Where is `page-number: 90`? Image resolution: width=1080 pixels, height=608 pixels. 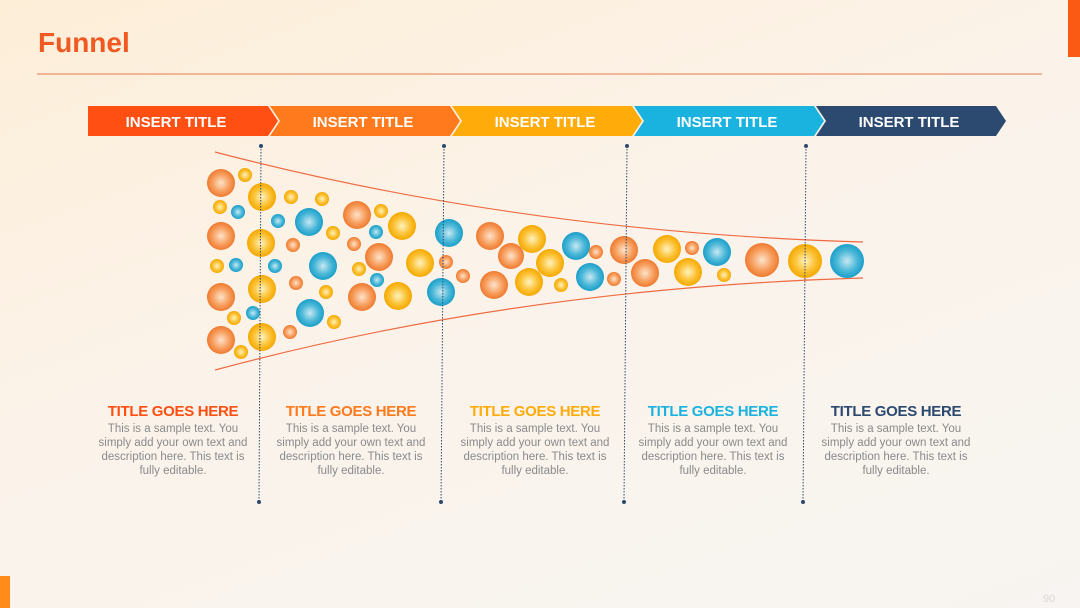 page-number: 90 is located at coordinates (1049, 599).